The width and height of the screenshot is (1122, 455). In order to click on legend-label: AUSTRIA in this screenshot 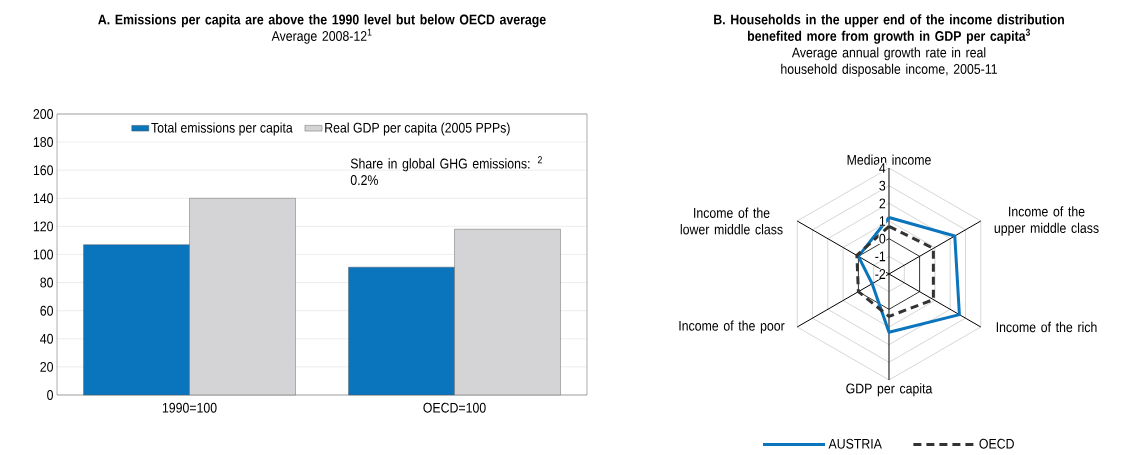, I will do `click(855, 443)`.